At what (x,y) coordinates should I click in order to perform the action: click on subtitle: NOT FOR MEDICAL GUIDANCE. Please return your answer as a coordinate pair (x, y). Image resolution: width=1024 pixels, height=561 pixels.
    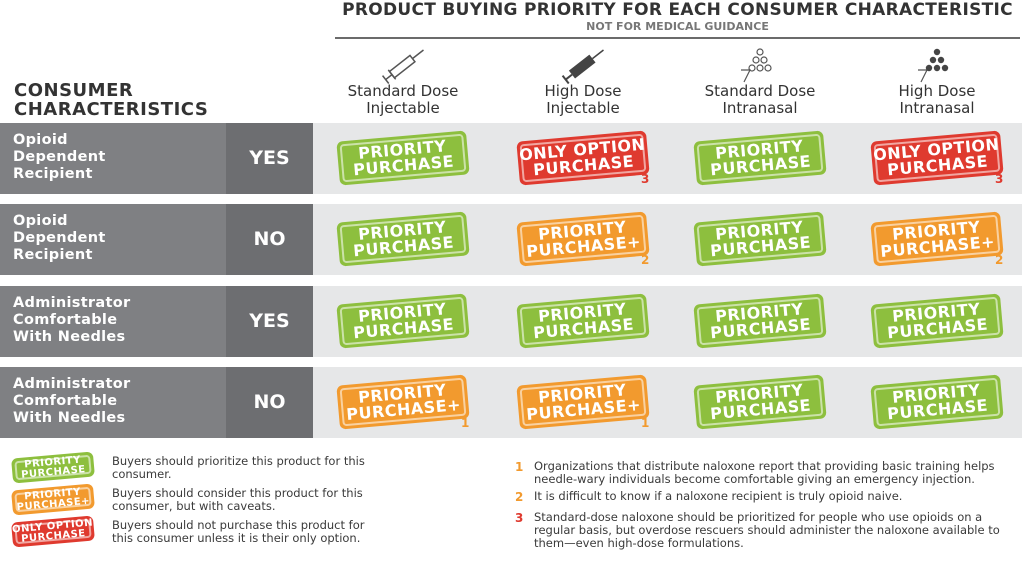
    Looking at the image, I should click on (677, 26).